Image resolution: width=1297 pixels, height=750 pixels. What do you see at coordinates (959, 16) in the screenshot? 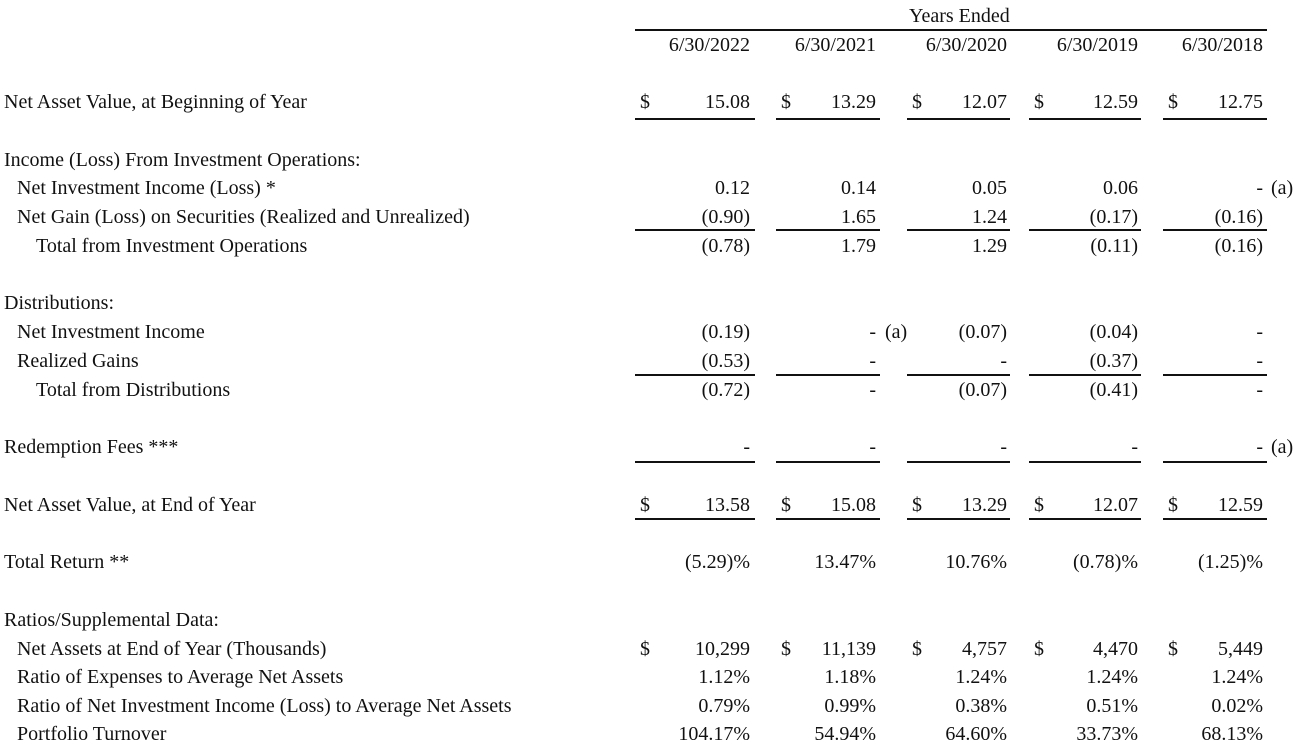
I see `years-ended-header: Years Ended` at bounding box center [959, 16].